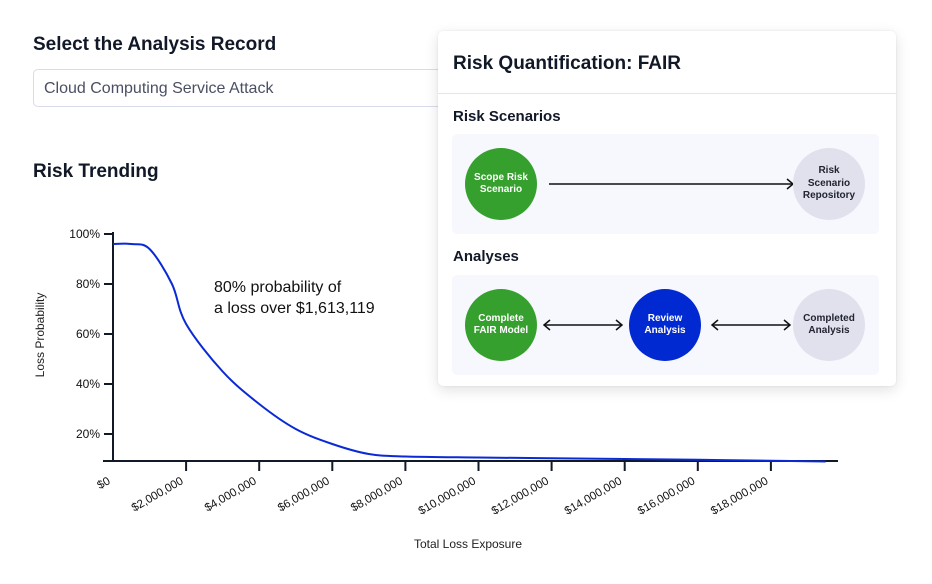 This screenshot has height=584, width=932. Describe the element at coordinates (447, 496) in the screenshot. I see `x-tick-label: $10,000,000` at that location.